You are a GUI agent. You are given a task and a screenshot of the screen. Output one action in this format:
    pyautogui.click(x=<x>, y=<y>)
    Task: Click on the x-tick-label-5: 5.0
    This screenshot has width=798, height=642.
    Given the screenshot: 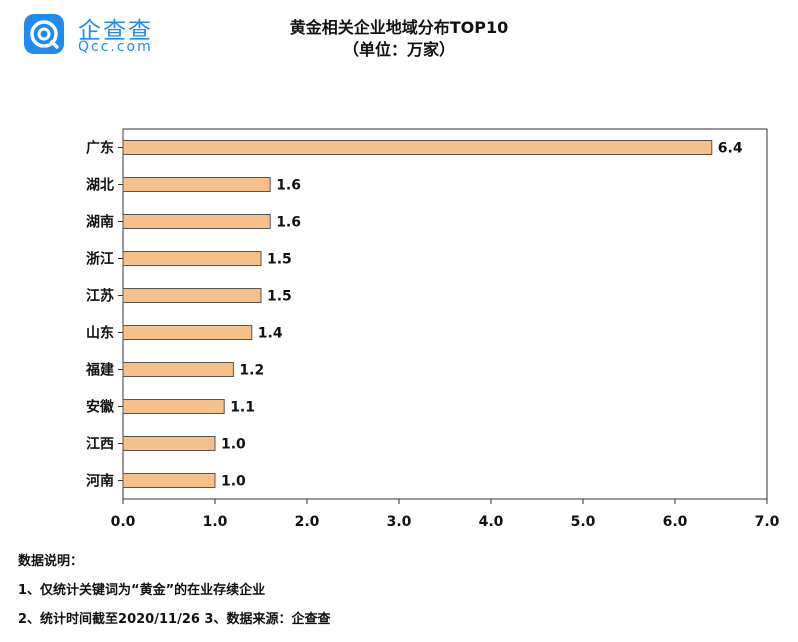 What is the action you would take?
    pyautogui.click(x=583, y=522)
    